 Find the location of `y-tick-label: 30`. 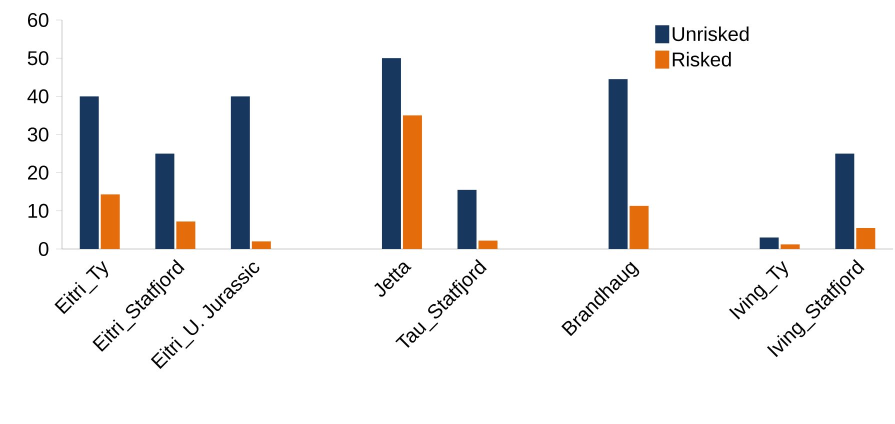

y-tick-label: 30 is located at coordinates (38, 134).